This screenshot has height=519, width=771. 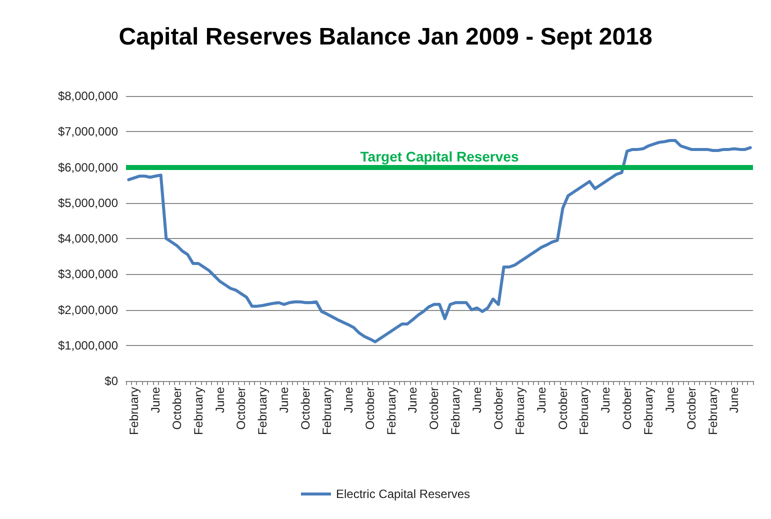 I want to click on chart-title: Capital Reserves Balance Jan 2009 - Sept 2018, so click(x=385, y=37).